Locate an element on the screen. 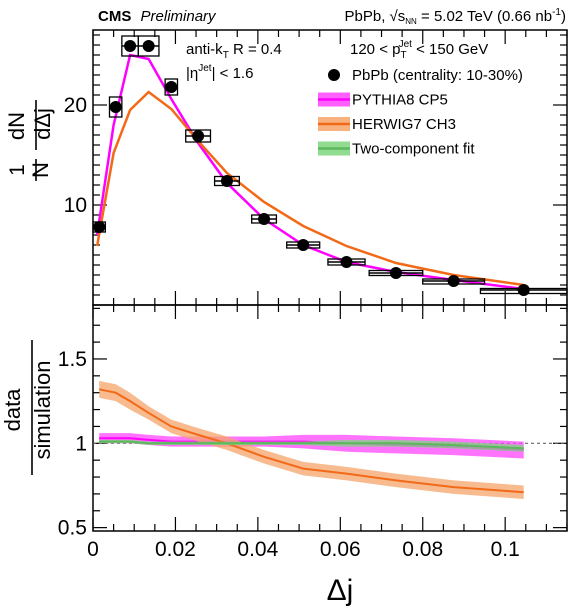  x-tick-label: 0.08 is located at coordinates (422, 549).